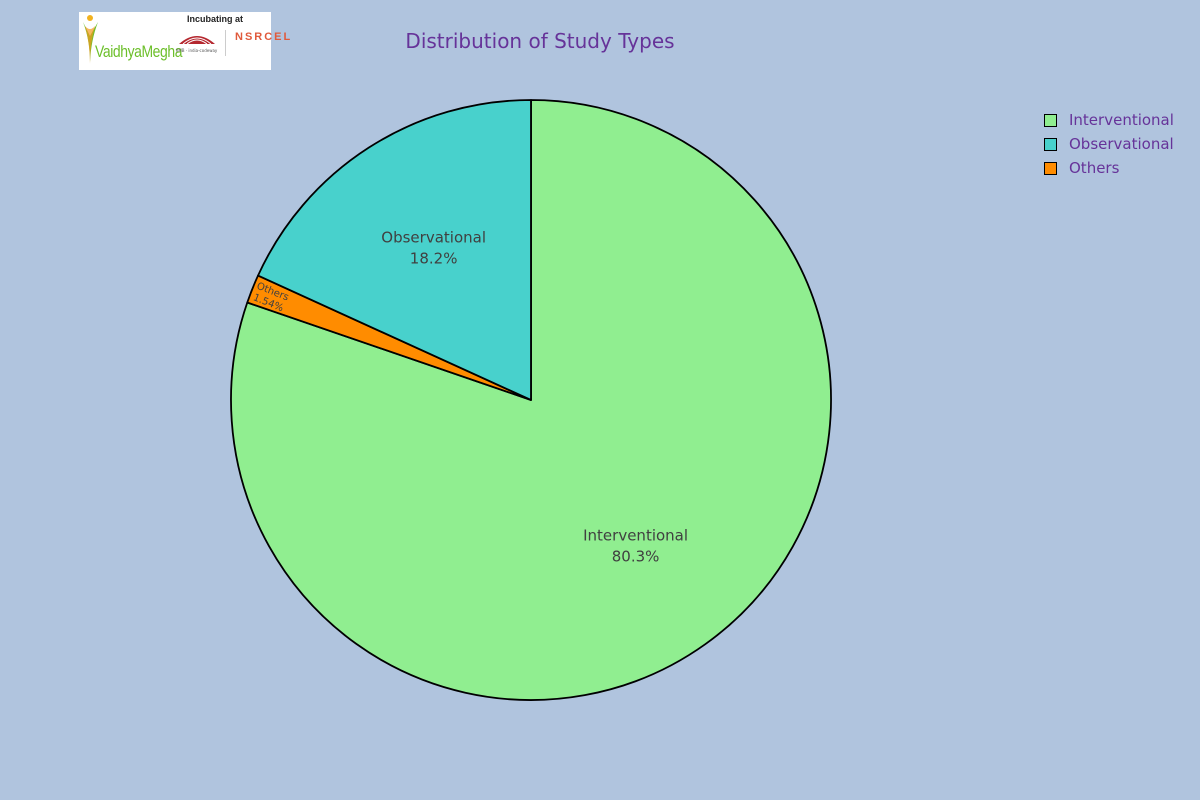  I want to click on legend-label: Observational, so click(1121, 144).